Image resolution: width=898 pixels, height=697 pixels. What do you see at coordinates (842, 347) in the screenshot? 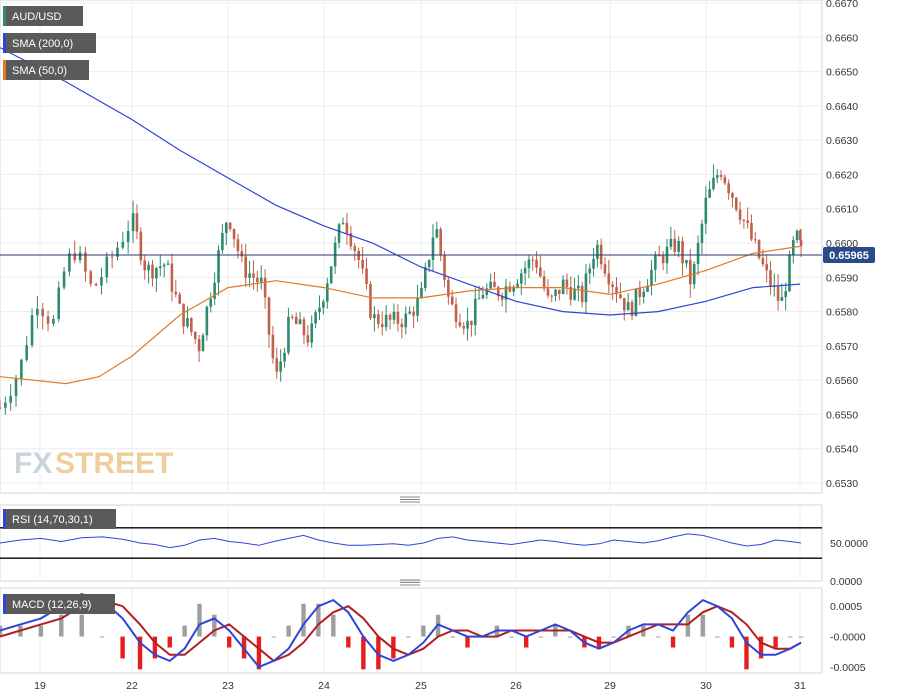
I see `price-tick-label: 0.6570` at bounding box center [842, 347].